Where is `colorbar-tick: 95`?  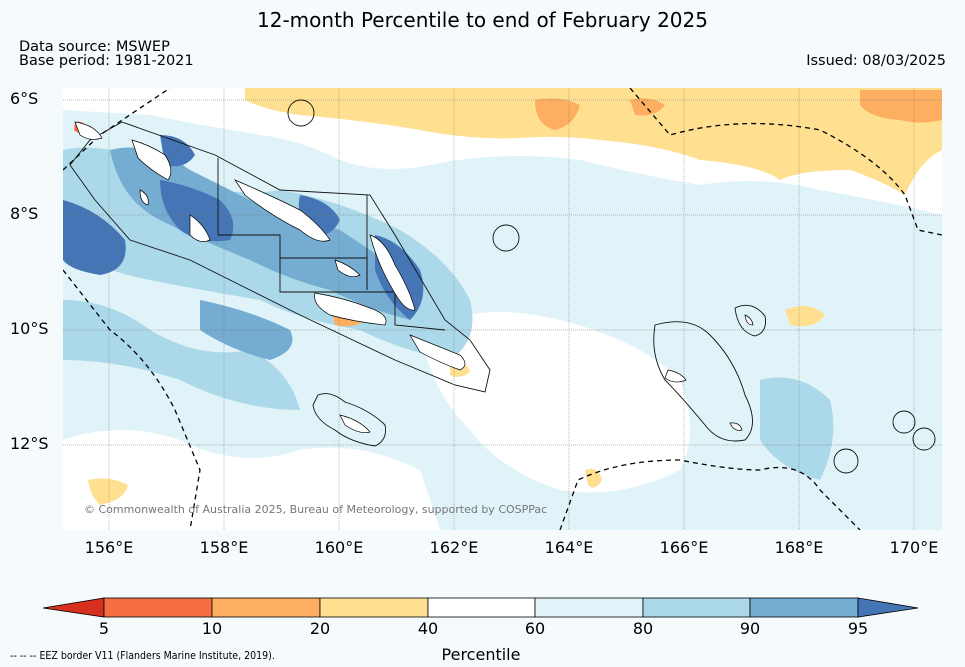
colorbar-tick: 95 is located at coordinates (858, 628).